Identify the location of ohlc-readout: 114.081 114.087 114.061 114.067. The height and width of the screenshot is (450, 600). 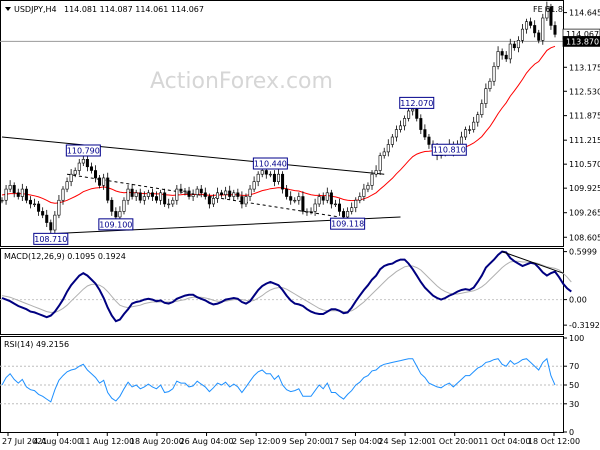
(134, 9).